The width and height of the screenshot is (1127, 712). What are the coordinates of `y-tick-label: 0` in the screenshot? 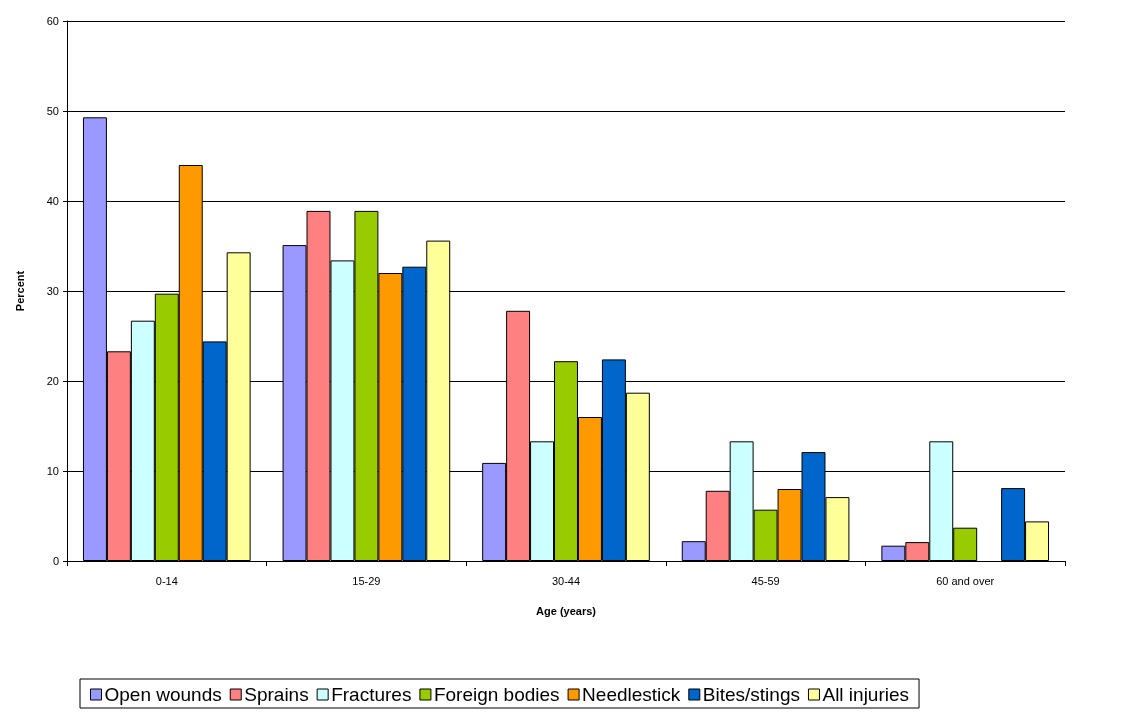 It's located at (55, 561).